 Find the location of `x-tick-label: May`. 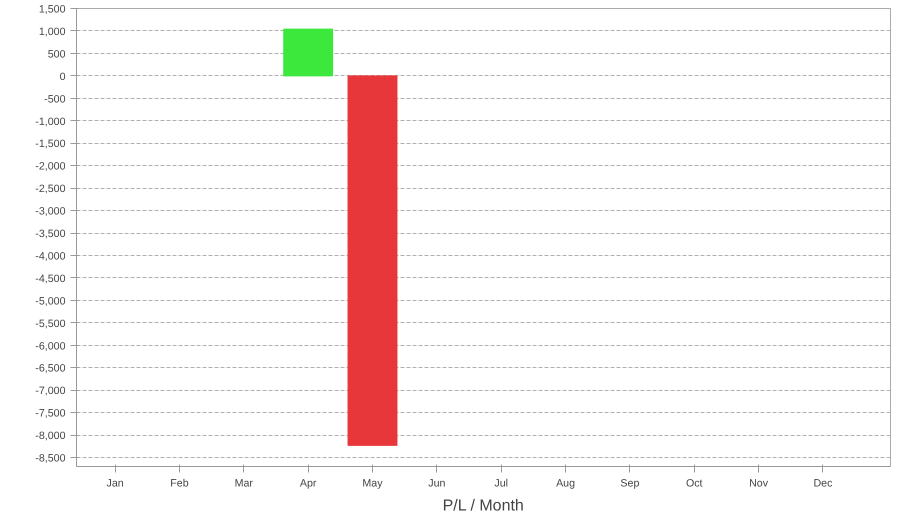

x-tick-label: May is located at coordinates (373, 484).